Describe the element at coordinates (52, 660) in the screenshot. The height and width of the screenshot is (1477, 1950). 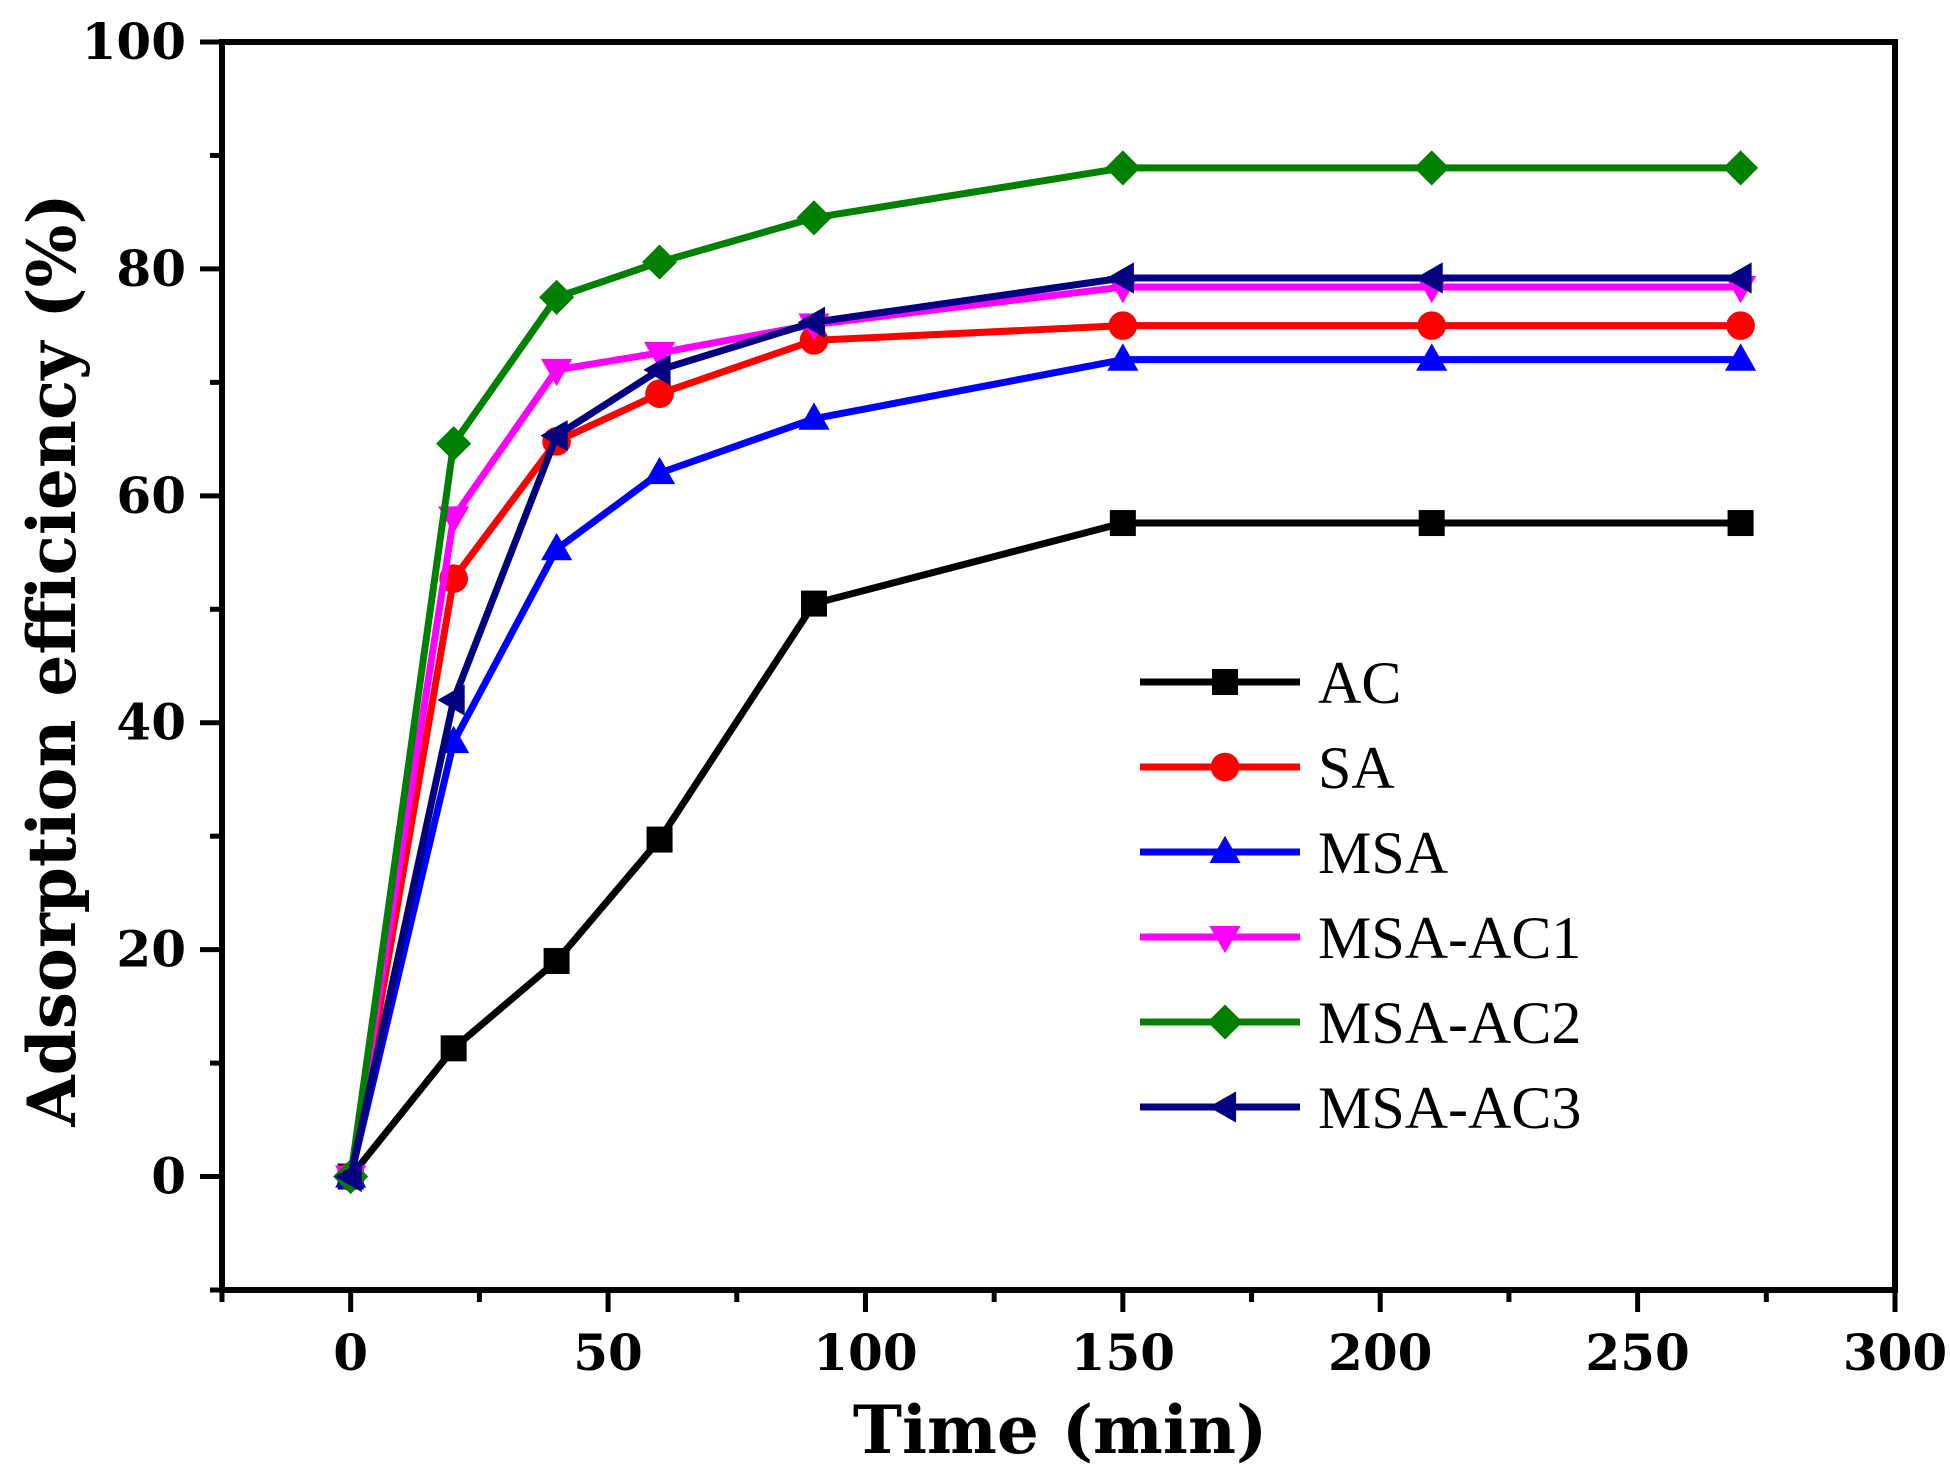
I see `y-axis-title: Adsorption efficiency (%)` at that location.